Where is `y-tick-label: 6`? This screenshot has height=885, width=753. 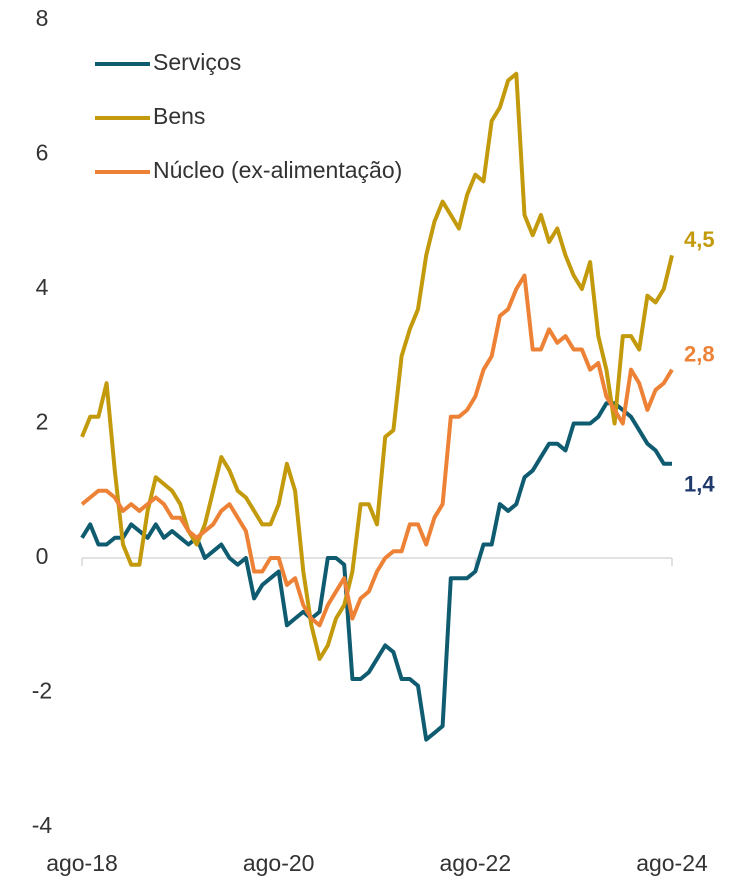
y-tick-label: 6 is located at coordinates (42, 153).